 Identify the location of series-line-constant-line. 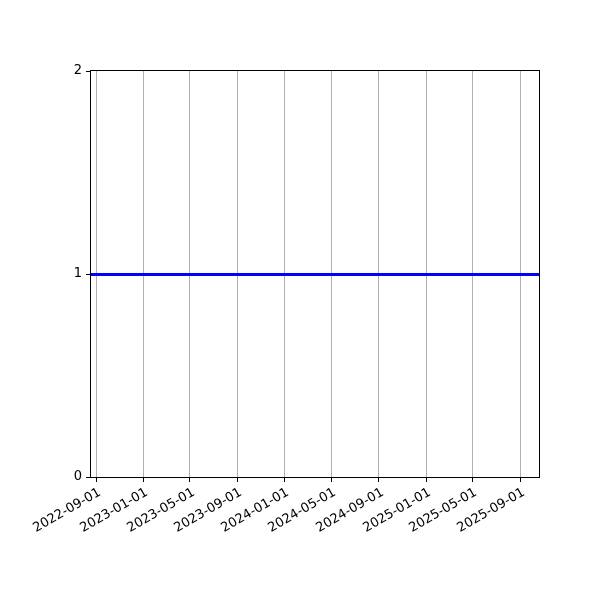
(315, 274).